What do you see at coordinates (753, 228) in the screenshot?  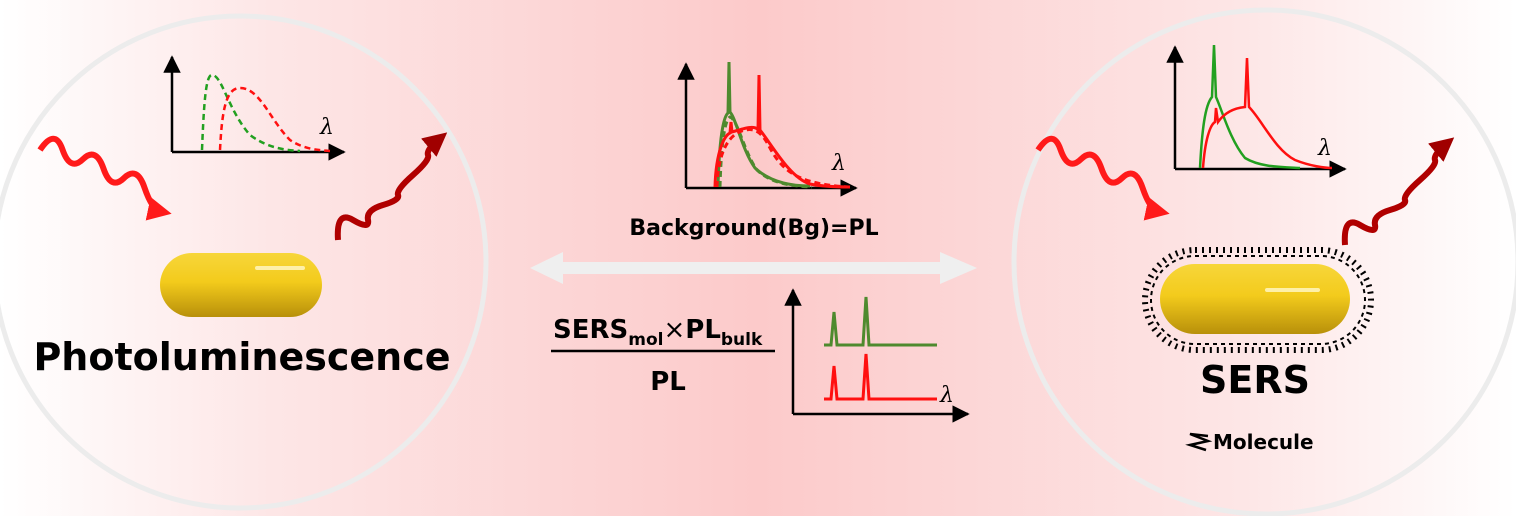 I see `background-caption: Background(Bg)=PL` at bounding box center [753, 228].